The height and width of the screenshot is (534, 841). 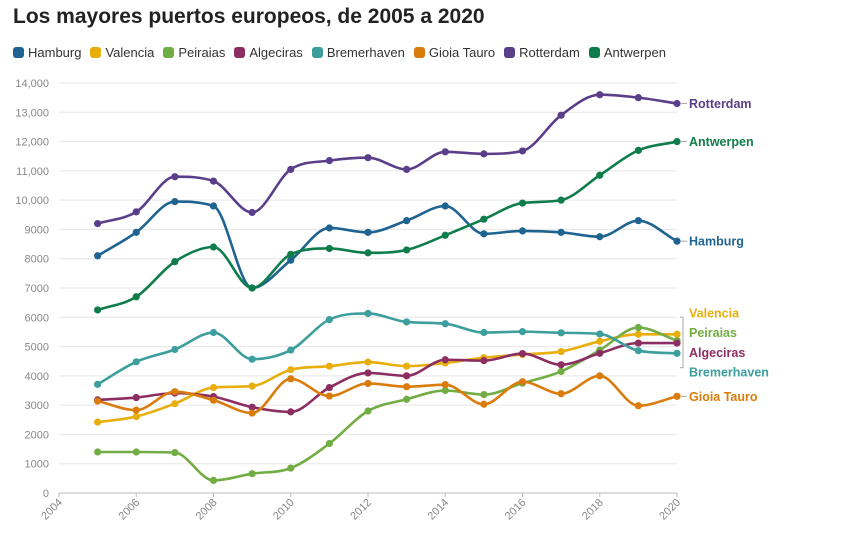 I want to click on y-tick-label: 3000, so click(x=37, y=406).